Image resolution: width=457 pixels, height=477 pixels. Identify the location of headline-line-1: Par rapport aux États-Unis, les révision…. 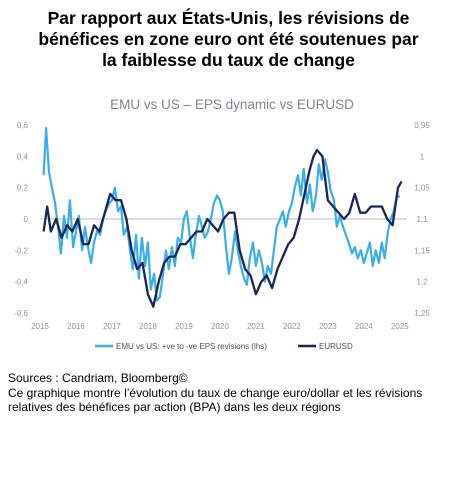
(228, 18).